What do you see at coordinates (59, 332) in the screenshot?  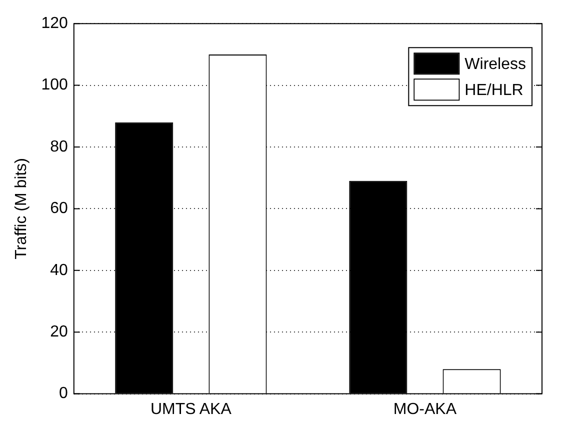 I see `y-tick-label: 20` at bounding box center [59, 332].